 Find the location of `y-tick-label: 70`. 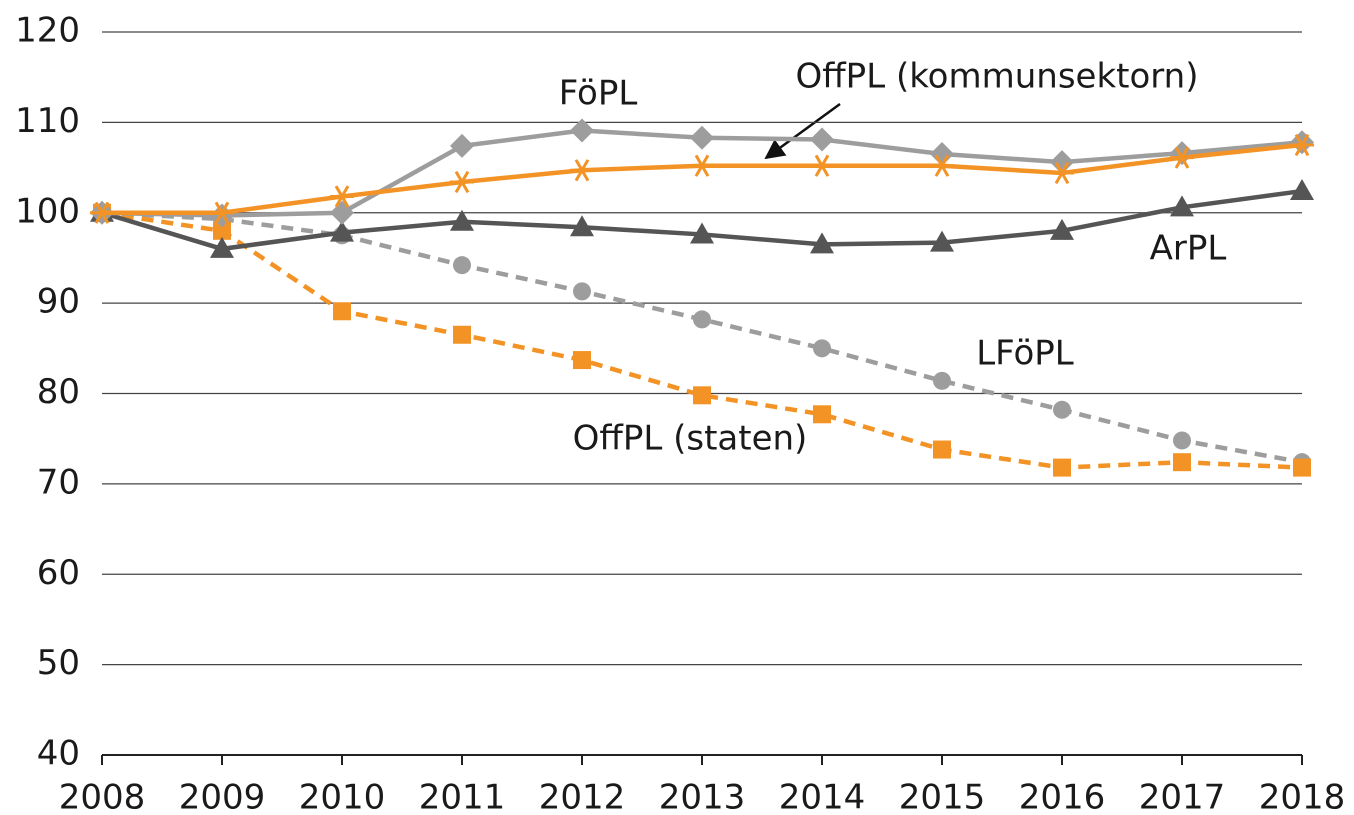

y-tick-label: 70 is located at coordinates (58, 482).